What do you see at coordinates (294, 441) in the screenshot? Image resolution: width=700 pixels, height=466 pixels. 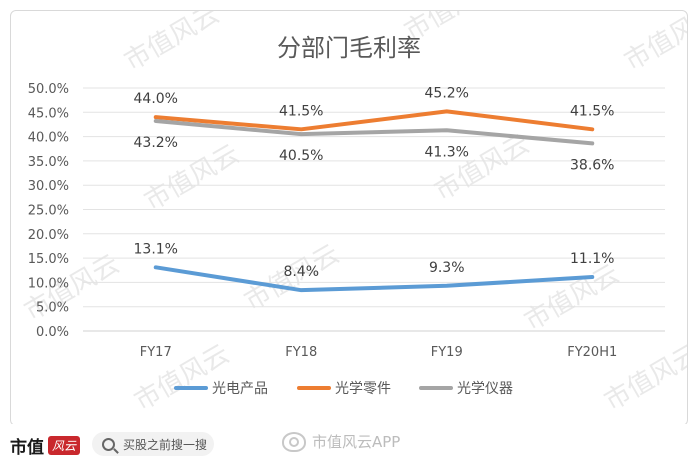 I see `weibo-icon` at bounding box center [294, 441].